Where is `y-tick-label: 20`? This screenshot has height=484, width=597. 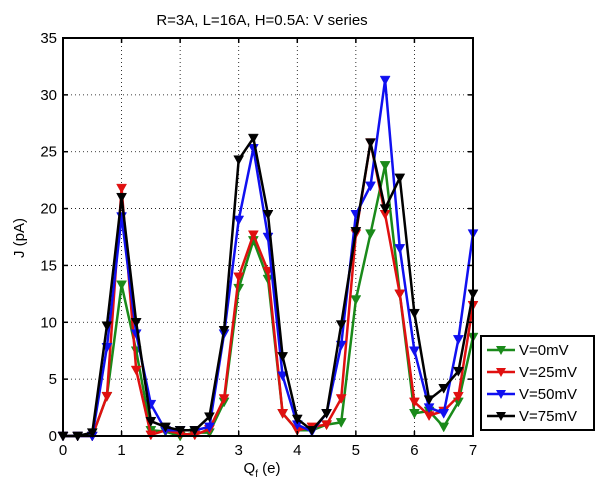
y-tick-label: 20 is located at coordinates (48, 209).